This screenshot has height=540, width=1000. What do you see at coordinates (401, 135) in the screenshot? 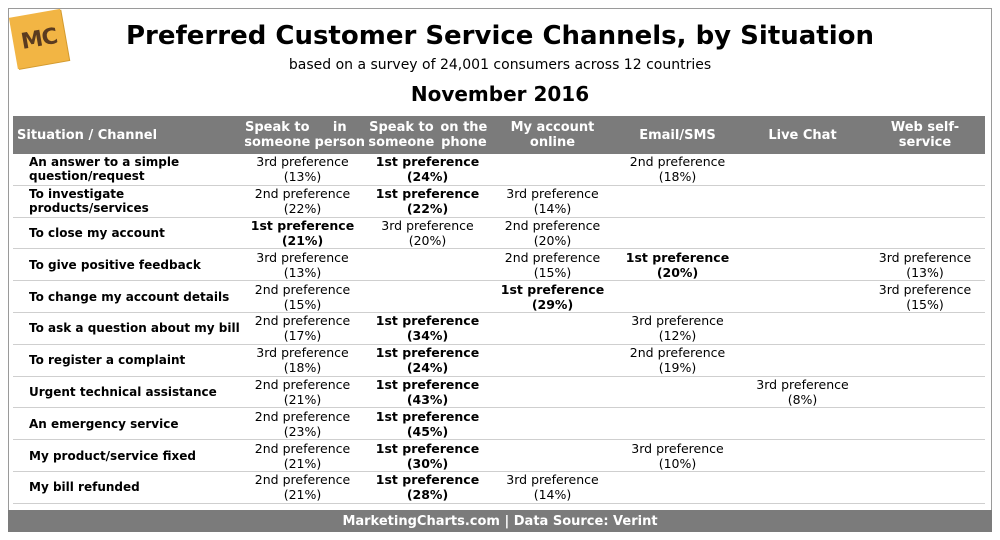
I see `column-header-text: Speak to someone` at bounding box center [401, 135].